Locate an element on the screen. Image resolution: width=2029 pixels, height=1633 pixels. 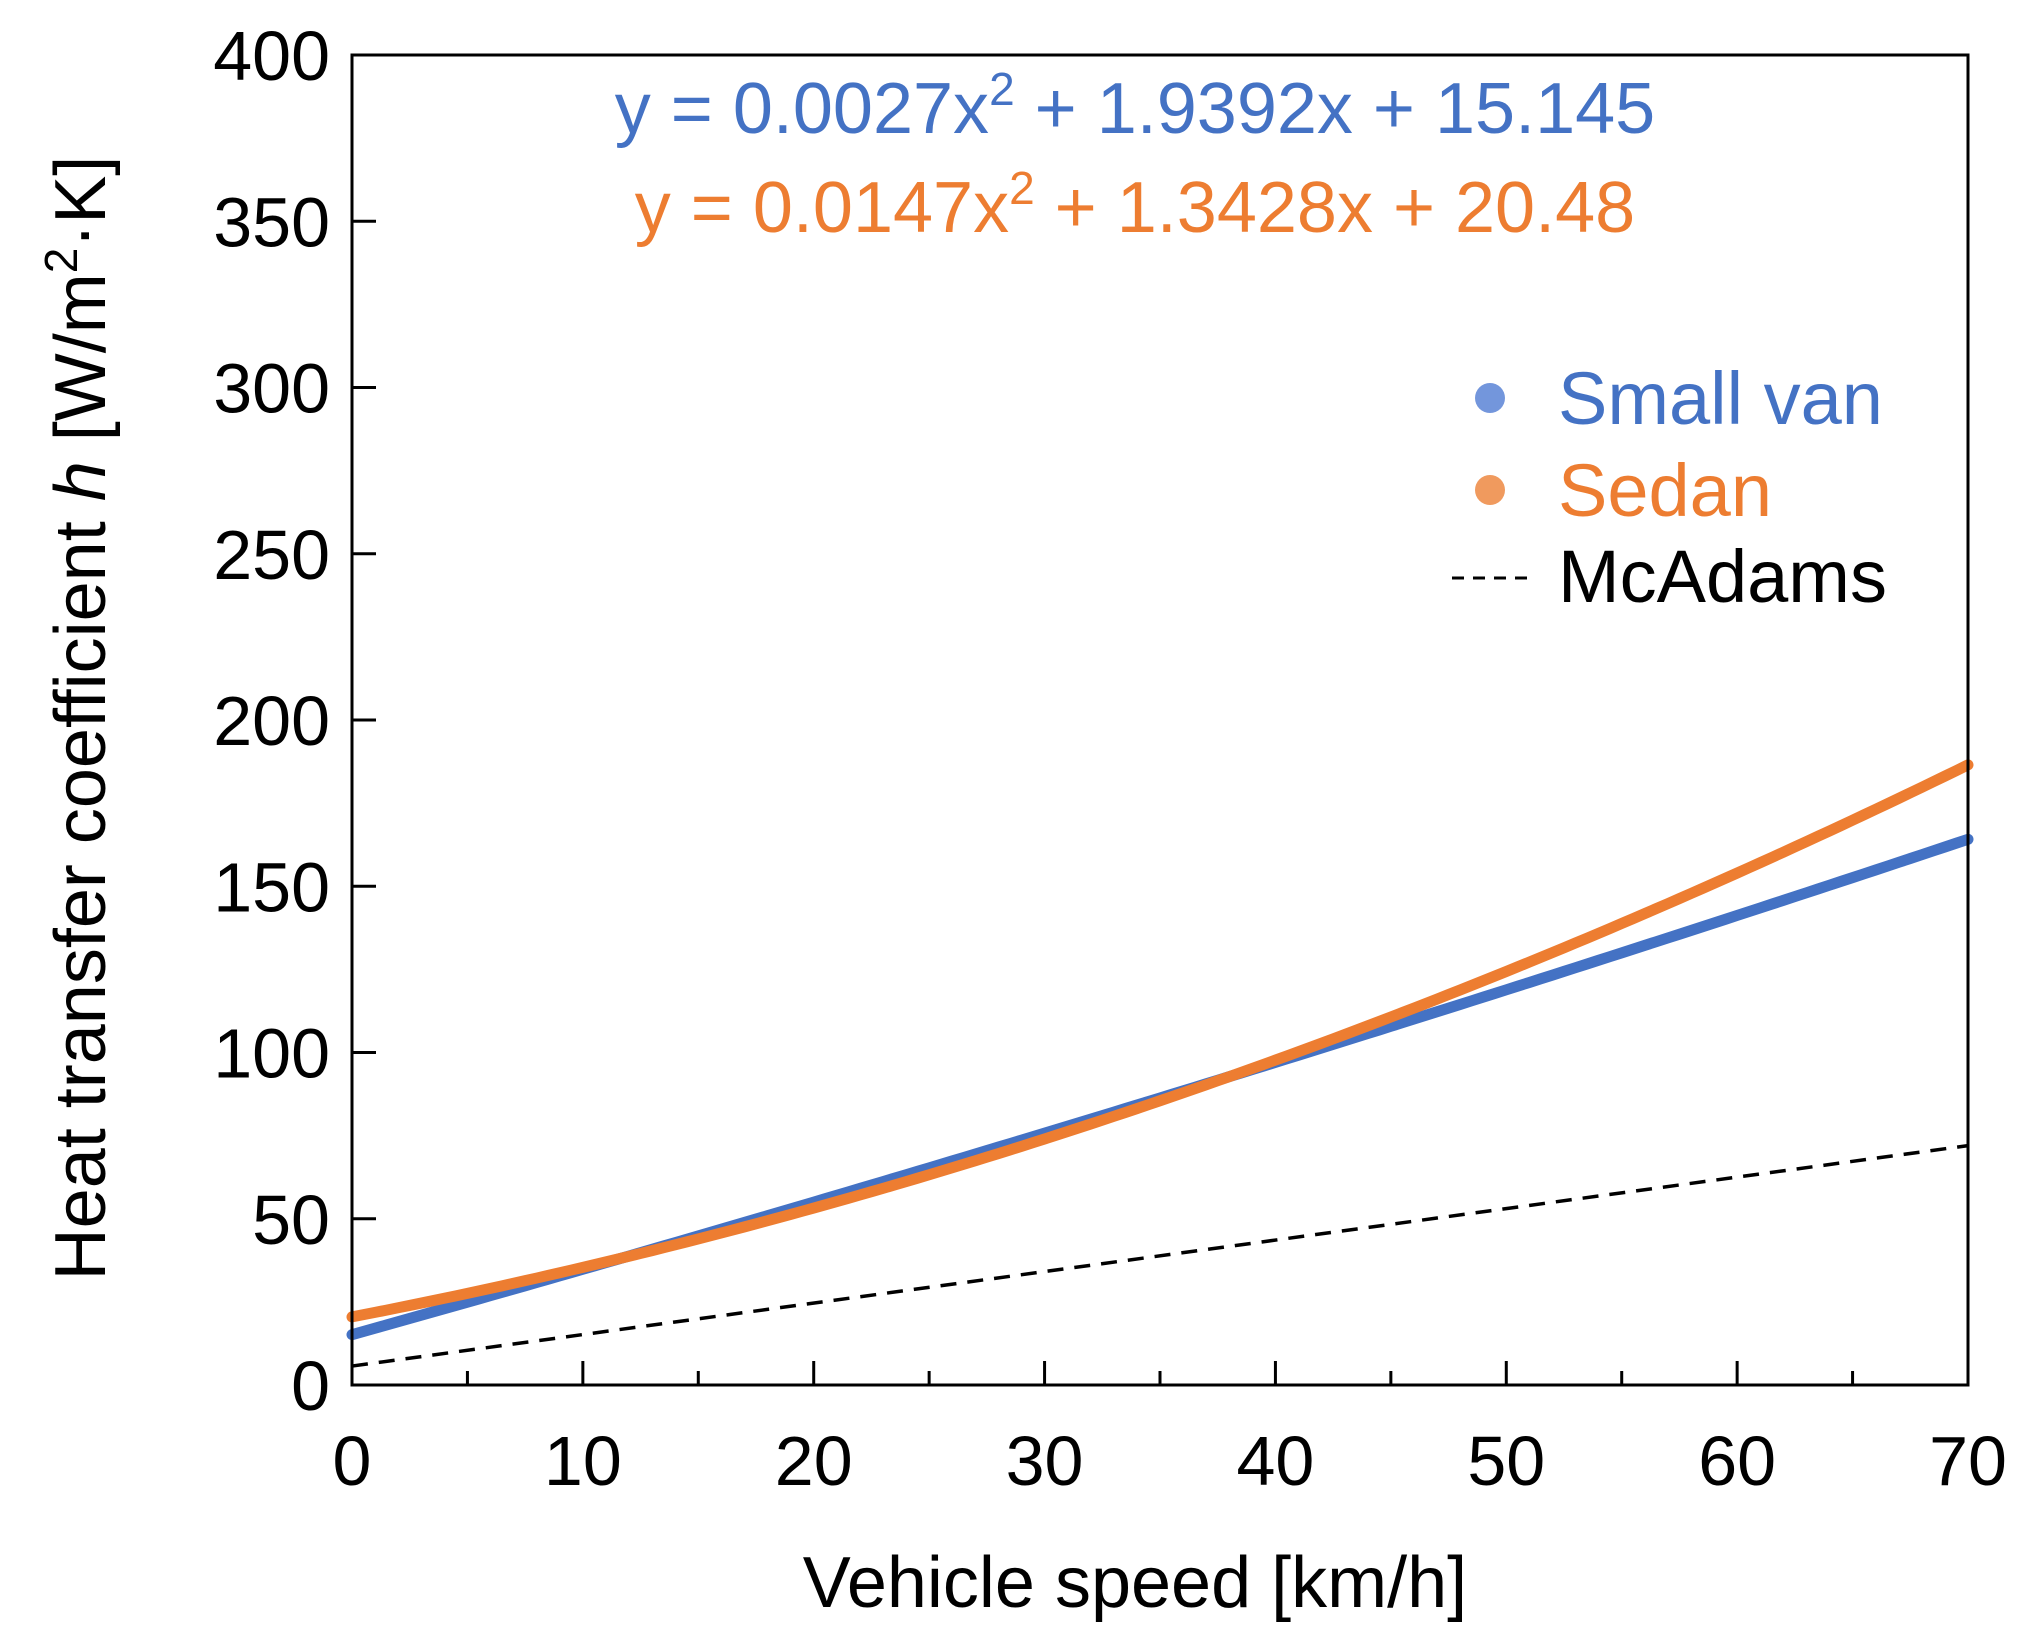
y-tick-label-400: 400 is located at coordinates (271, 56).